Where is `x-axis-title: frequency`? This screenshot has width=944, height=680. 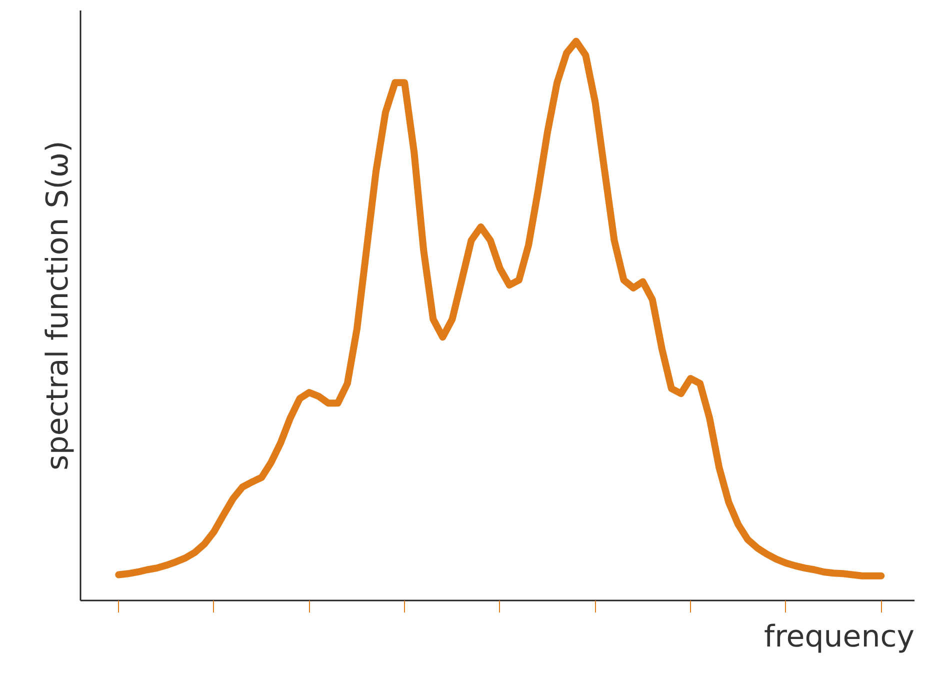 x-axis-title: frequency is located at coordinates (839, 637).